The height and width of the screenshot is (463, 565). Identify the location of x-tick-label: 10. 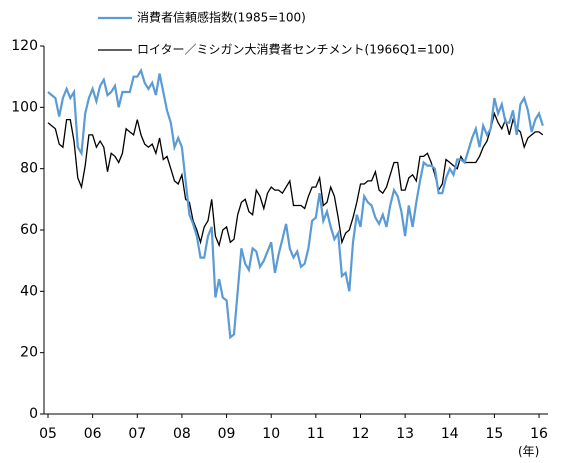
(271, 434).